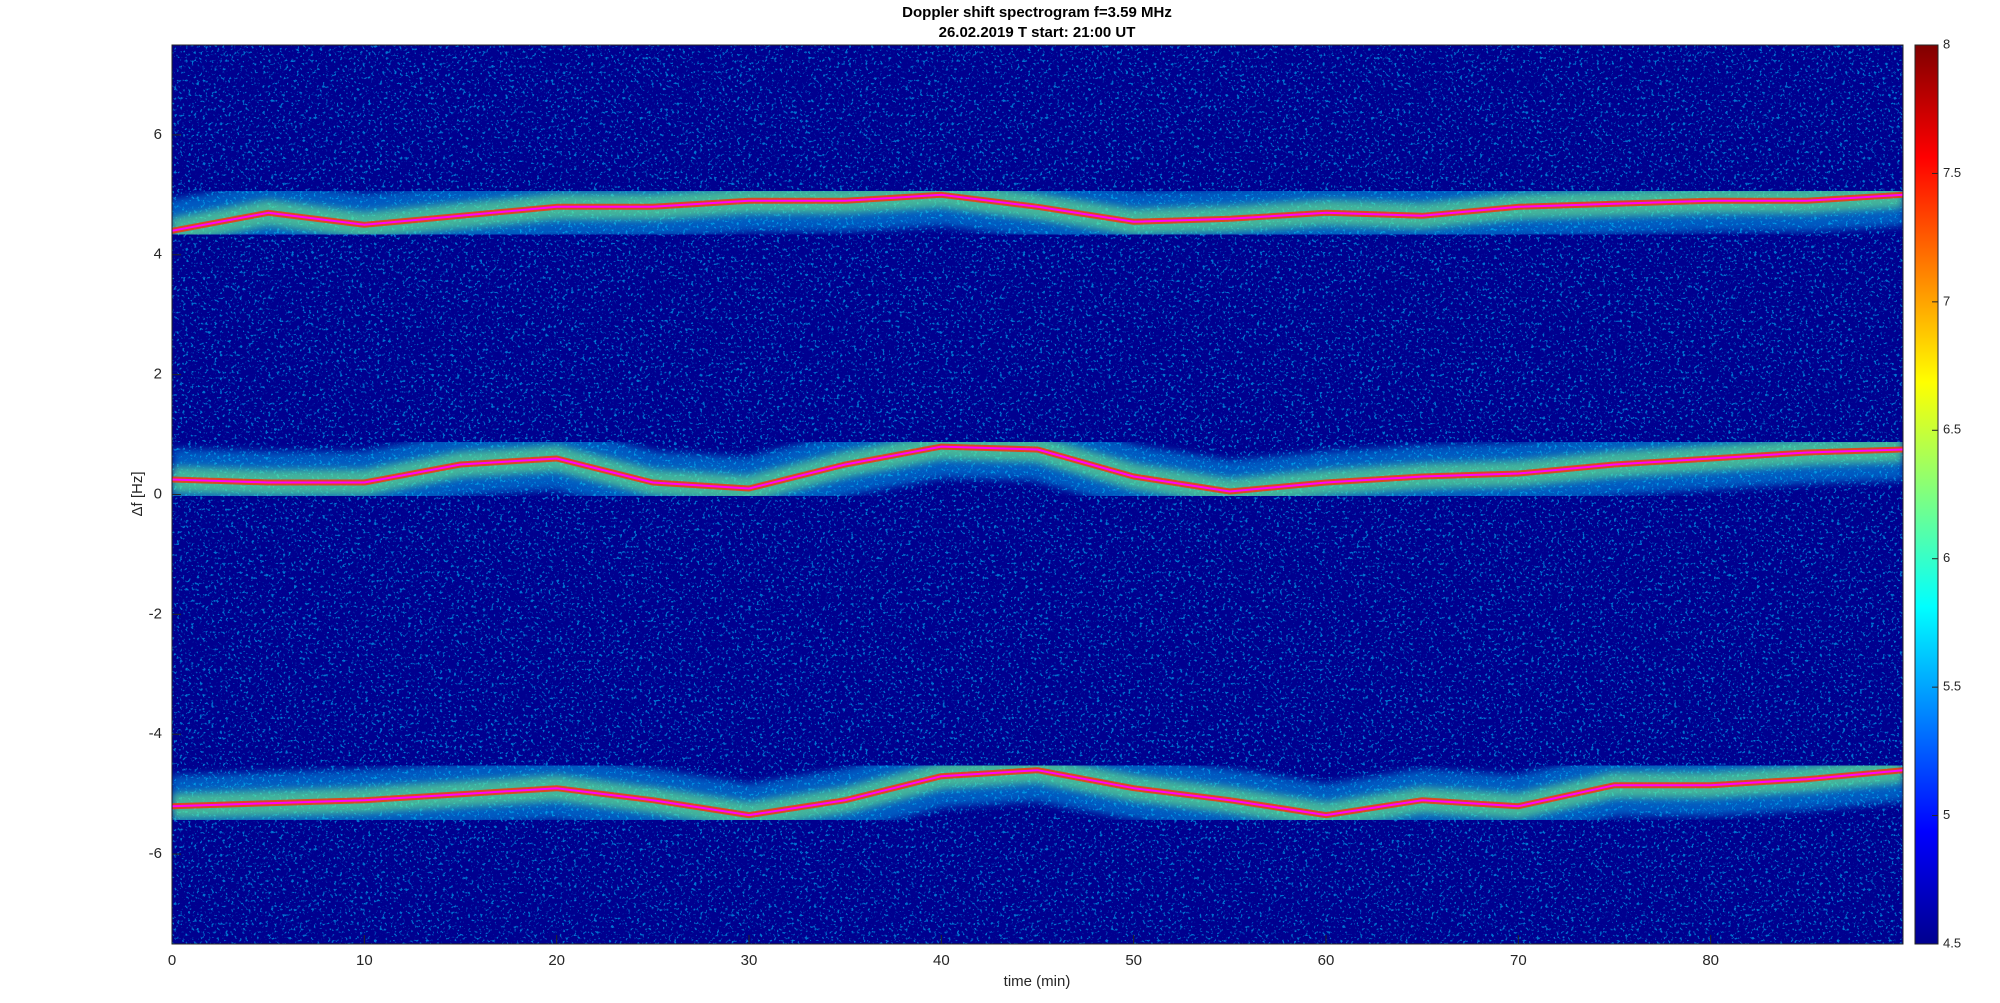  I want to click on x-tick-label: 60, so click(1326, 960).